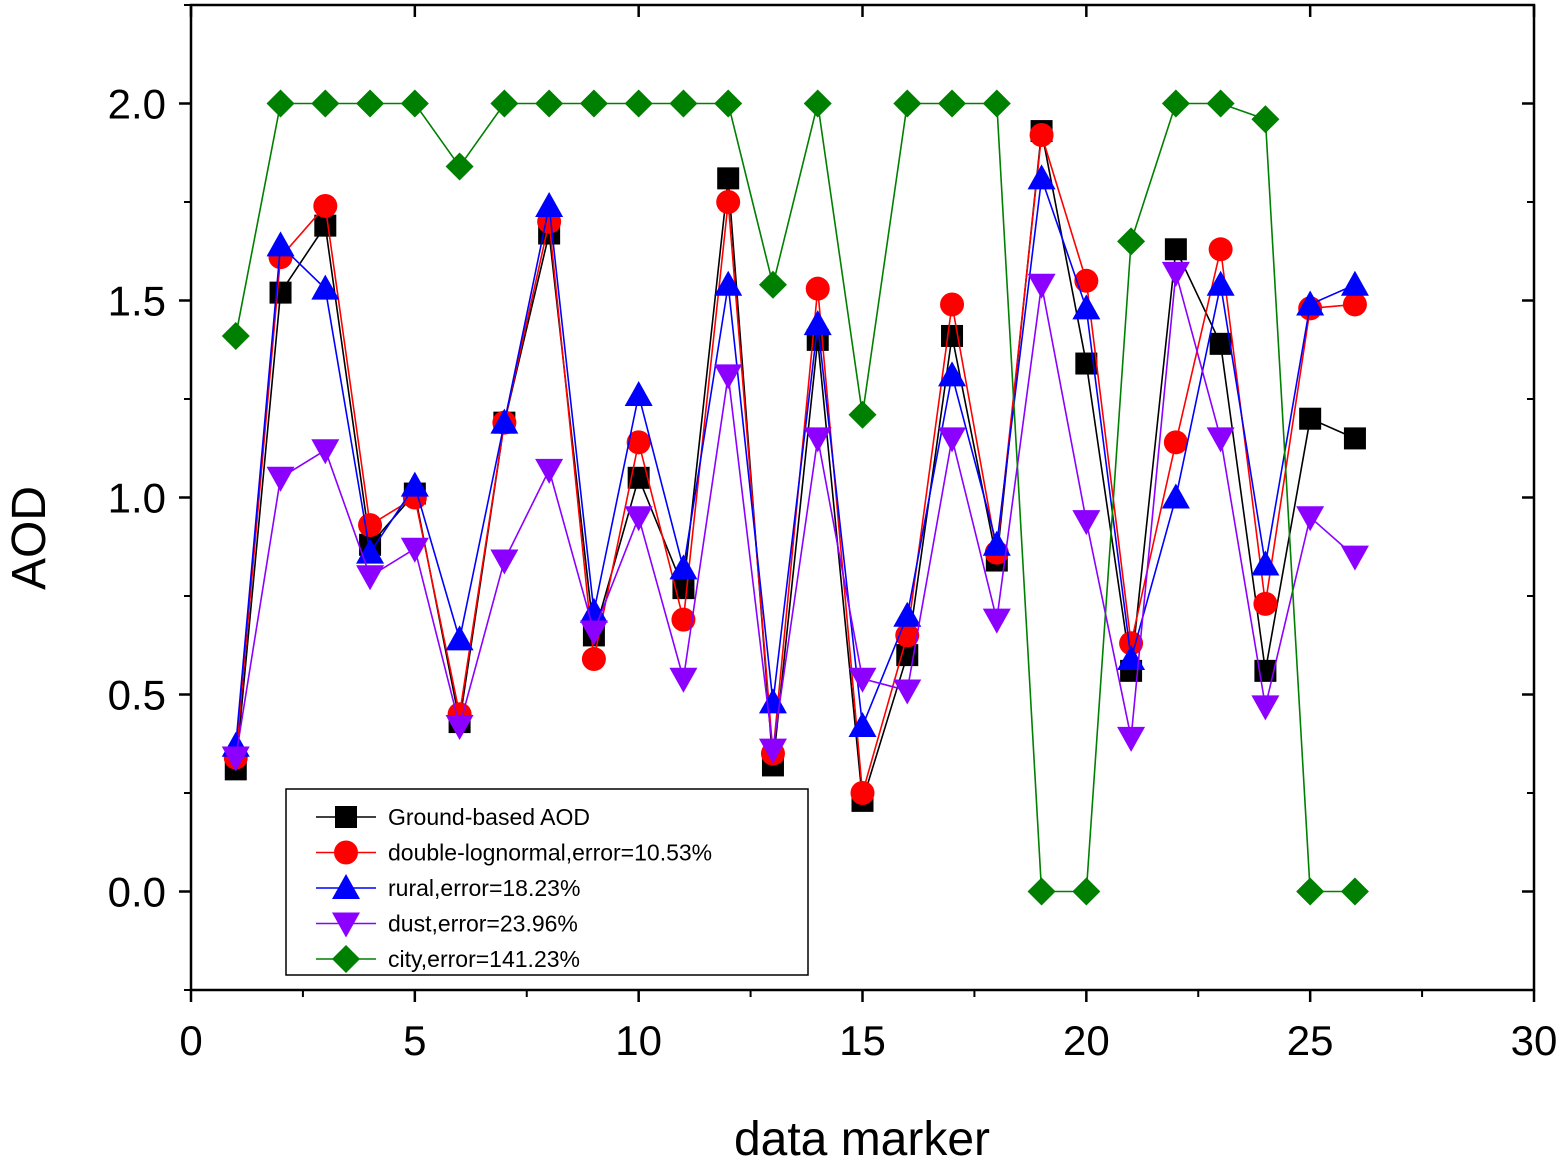 The width and height of the screenshot is (1562, 1164). What do you see at coordinates (137, 104) in the screenshot?
I see `y-tick-label: 2.0` at bounding box center [137, 104].